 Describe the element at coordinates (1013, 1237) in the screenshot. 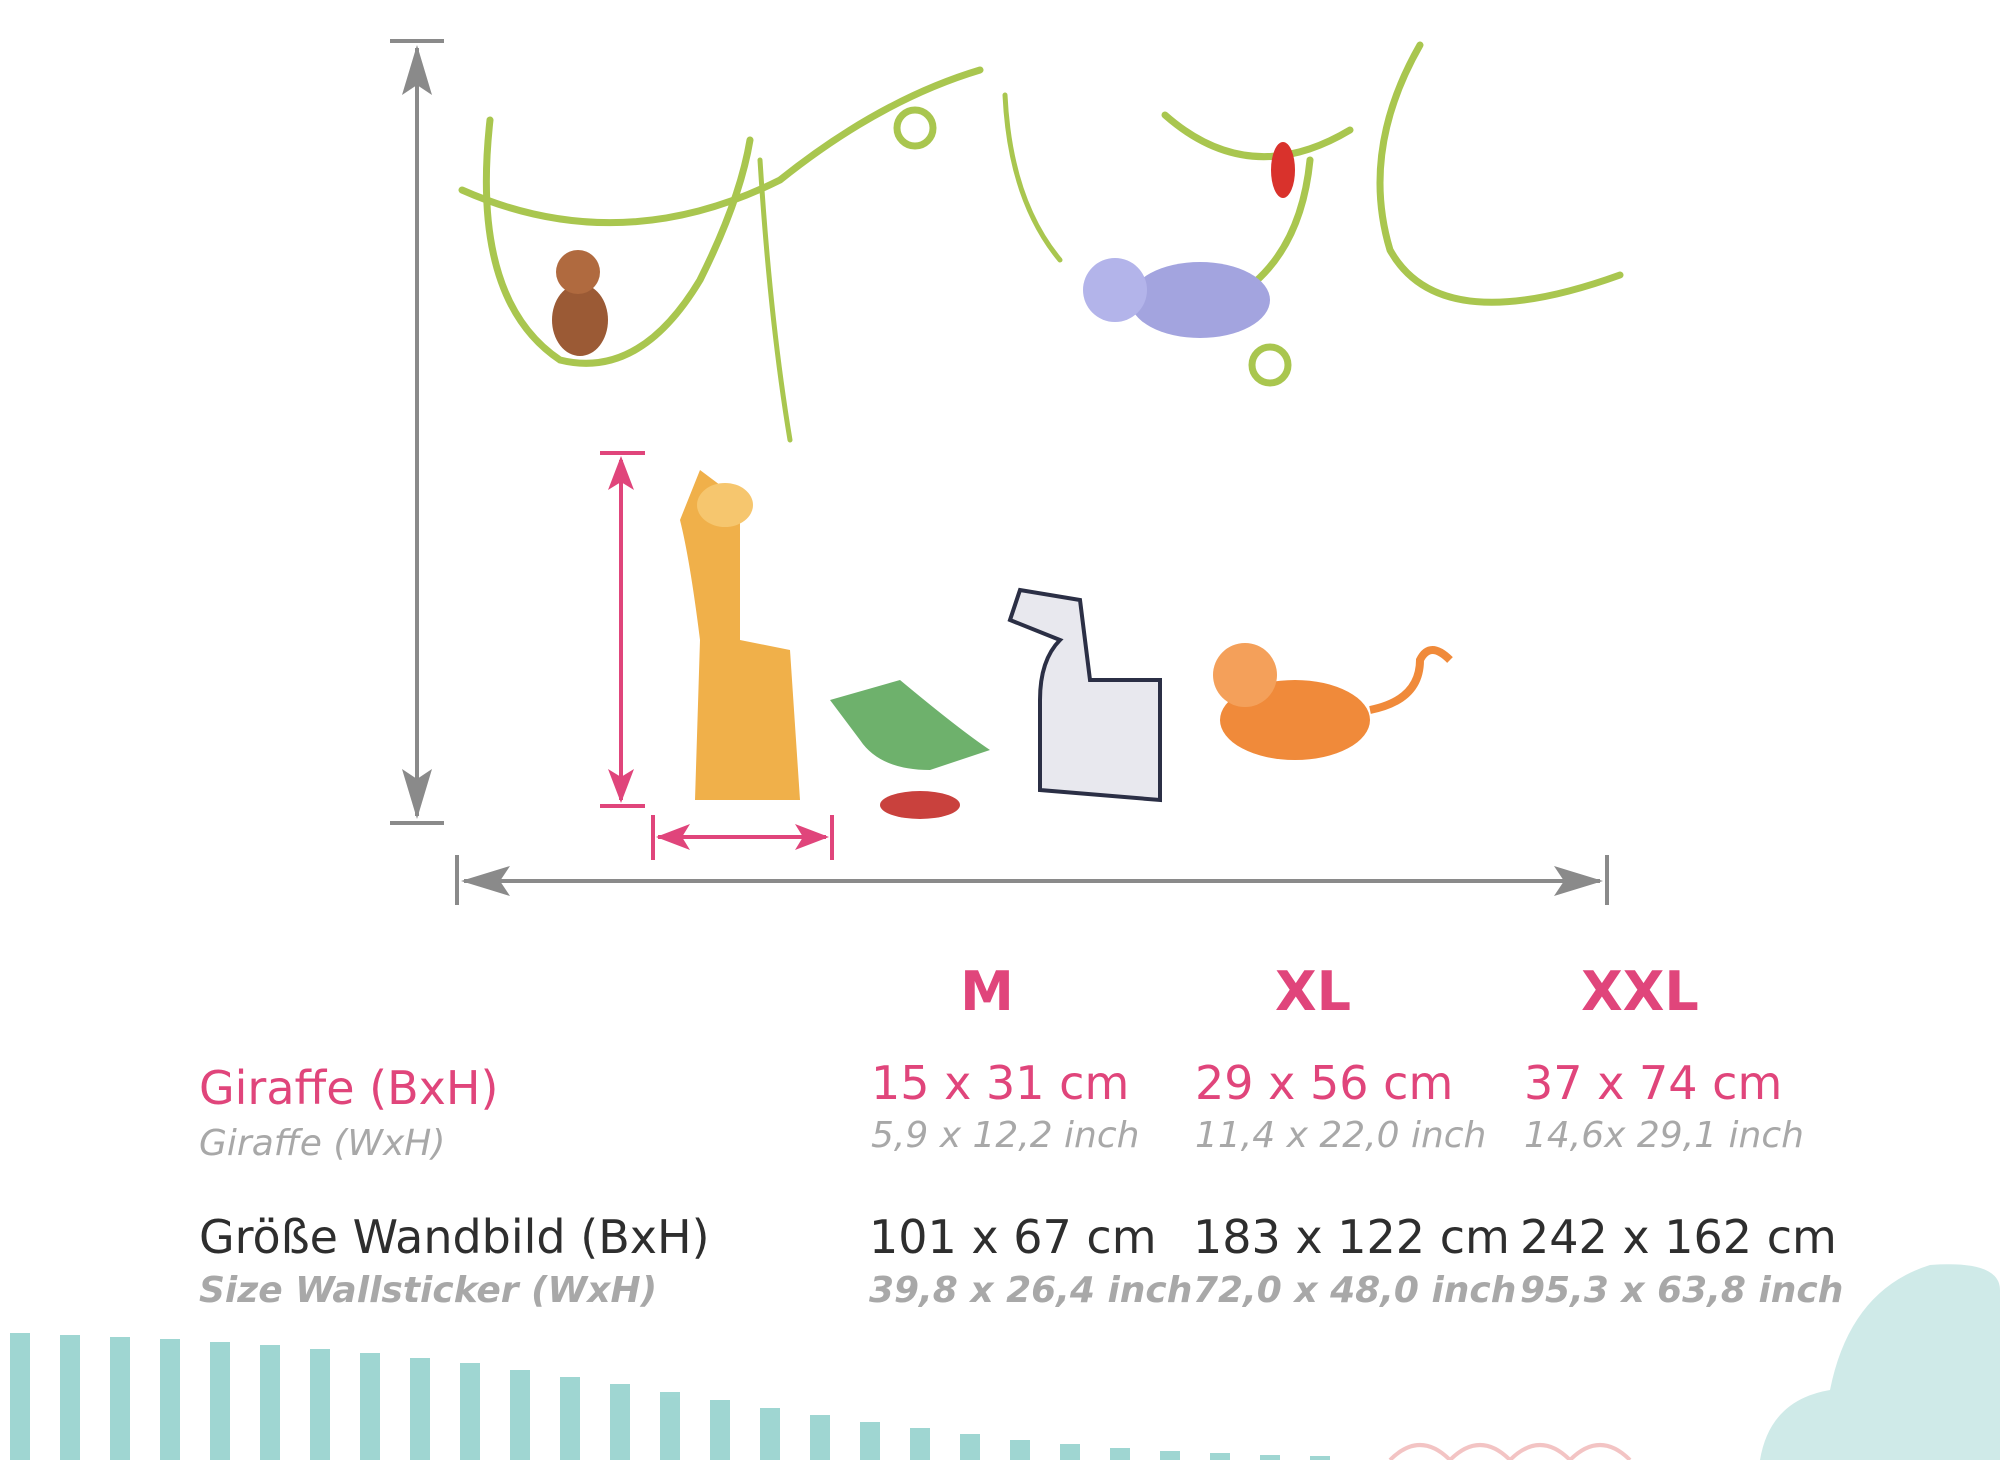

I see `size-cm: 101 x 67 cm` at that location.